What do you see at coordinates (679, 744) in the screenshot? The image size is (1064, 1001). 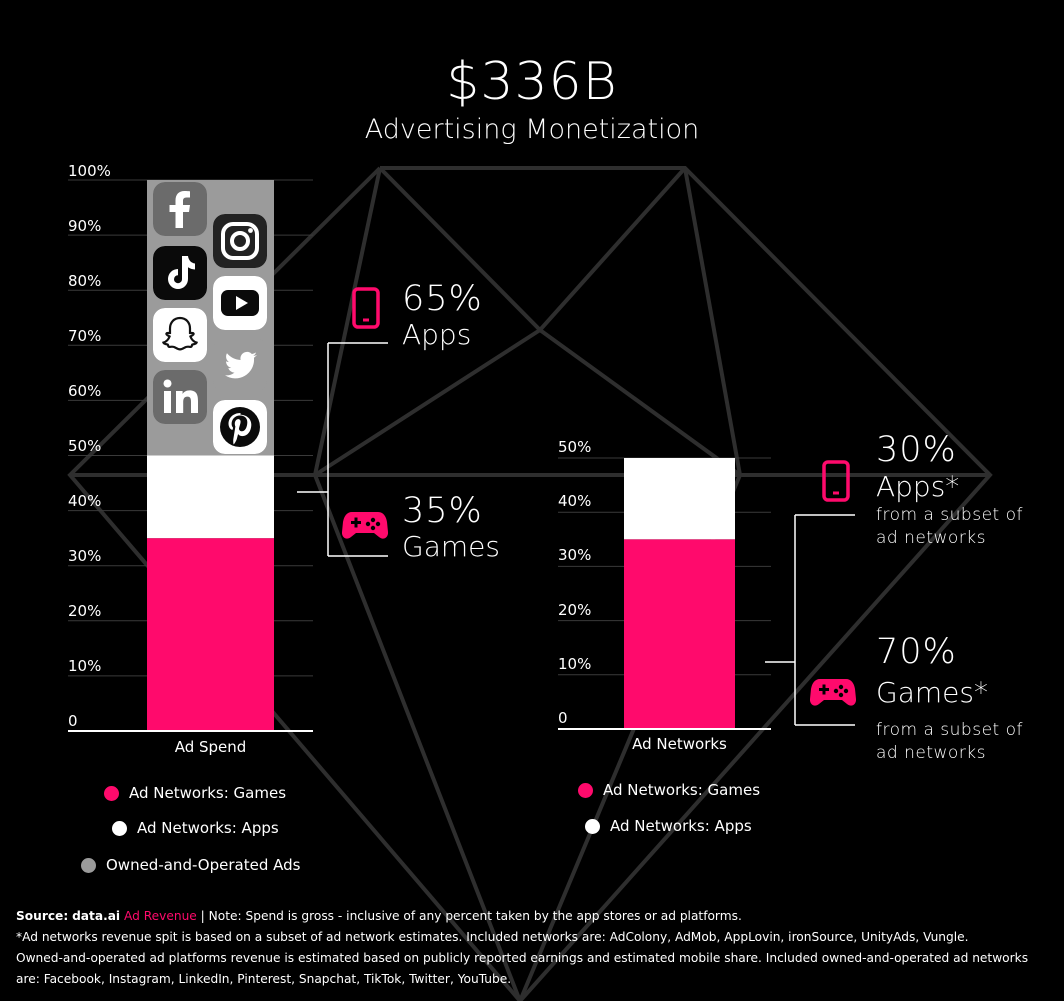 I see `x-tick-label: Ad Networks` at bounding box center [679, 744].